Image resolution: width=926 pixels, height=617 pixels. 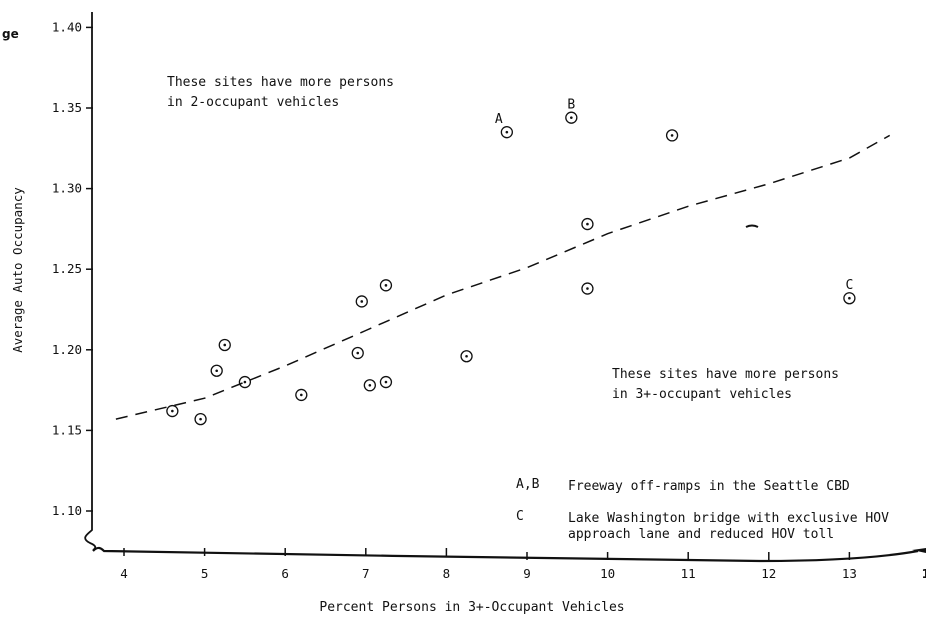 What do you see at coordinates (90, 281) in the screenshot?
I see `y-axis-line` at bounding box center [90, 281].